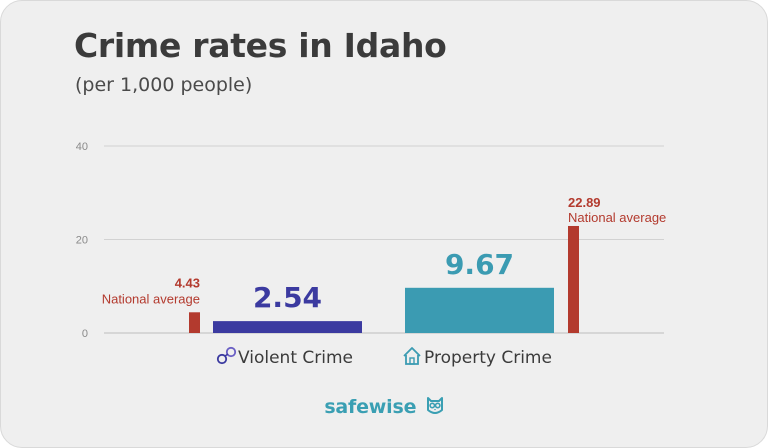 The image size is (768, 448). What do you see at coordinates (82, 241) in the screenshot?
I see `y-tick-label: 20` at bounding box center [82, 241].